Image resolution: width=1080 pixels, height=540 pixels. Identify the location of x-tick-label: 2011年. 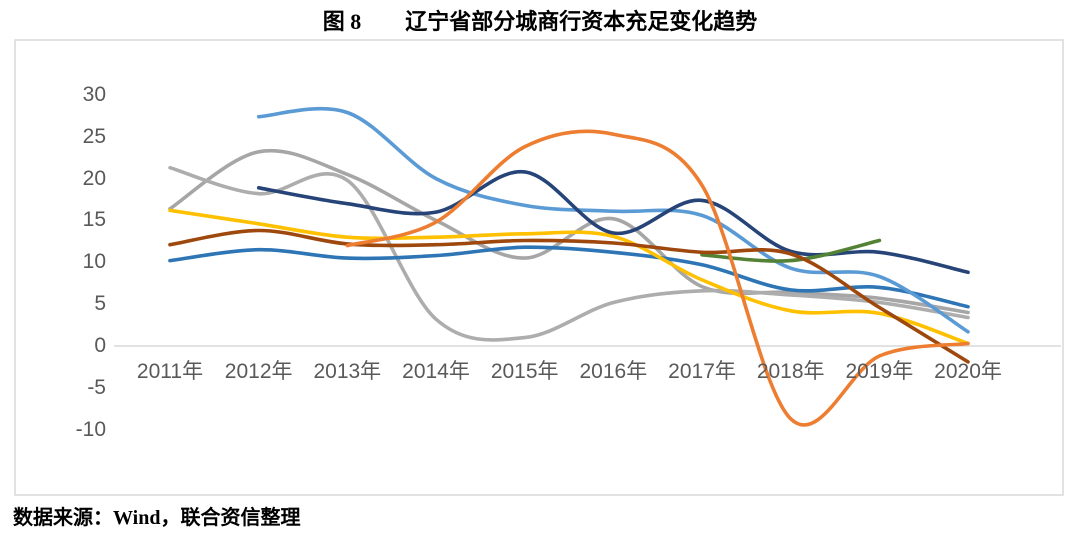
(170, 371).